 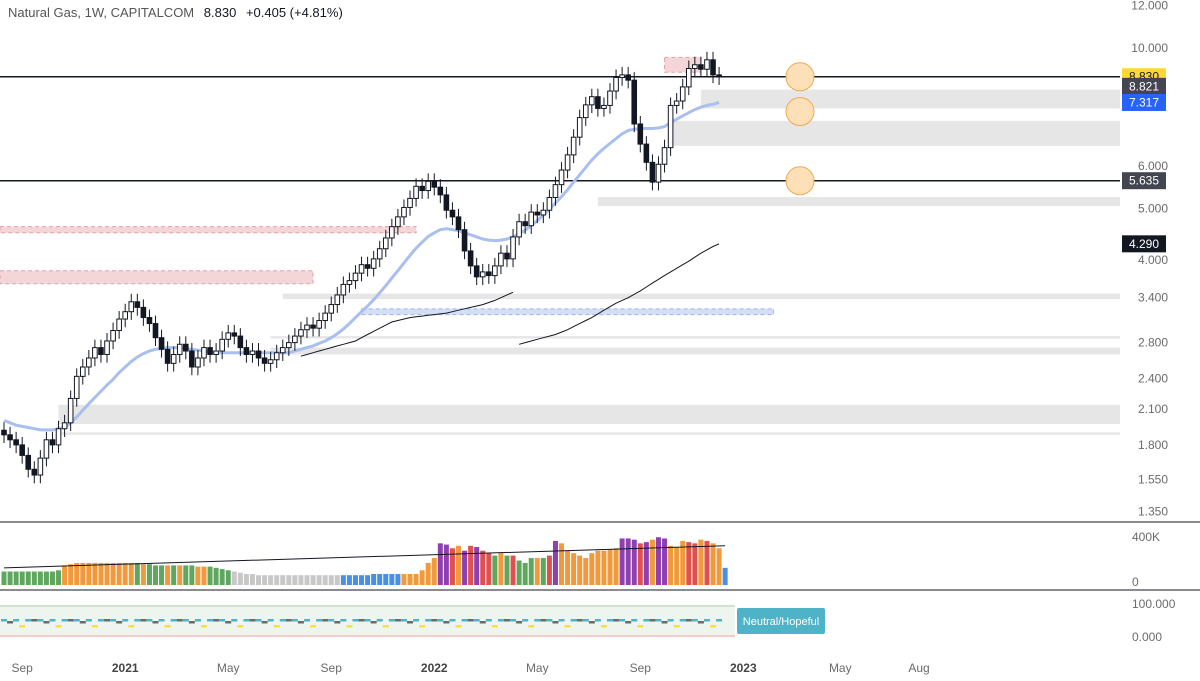 I want to click on volume-bars, so click(x=364, y=561).